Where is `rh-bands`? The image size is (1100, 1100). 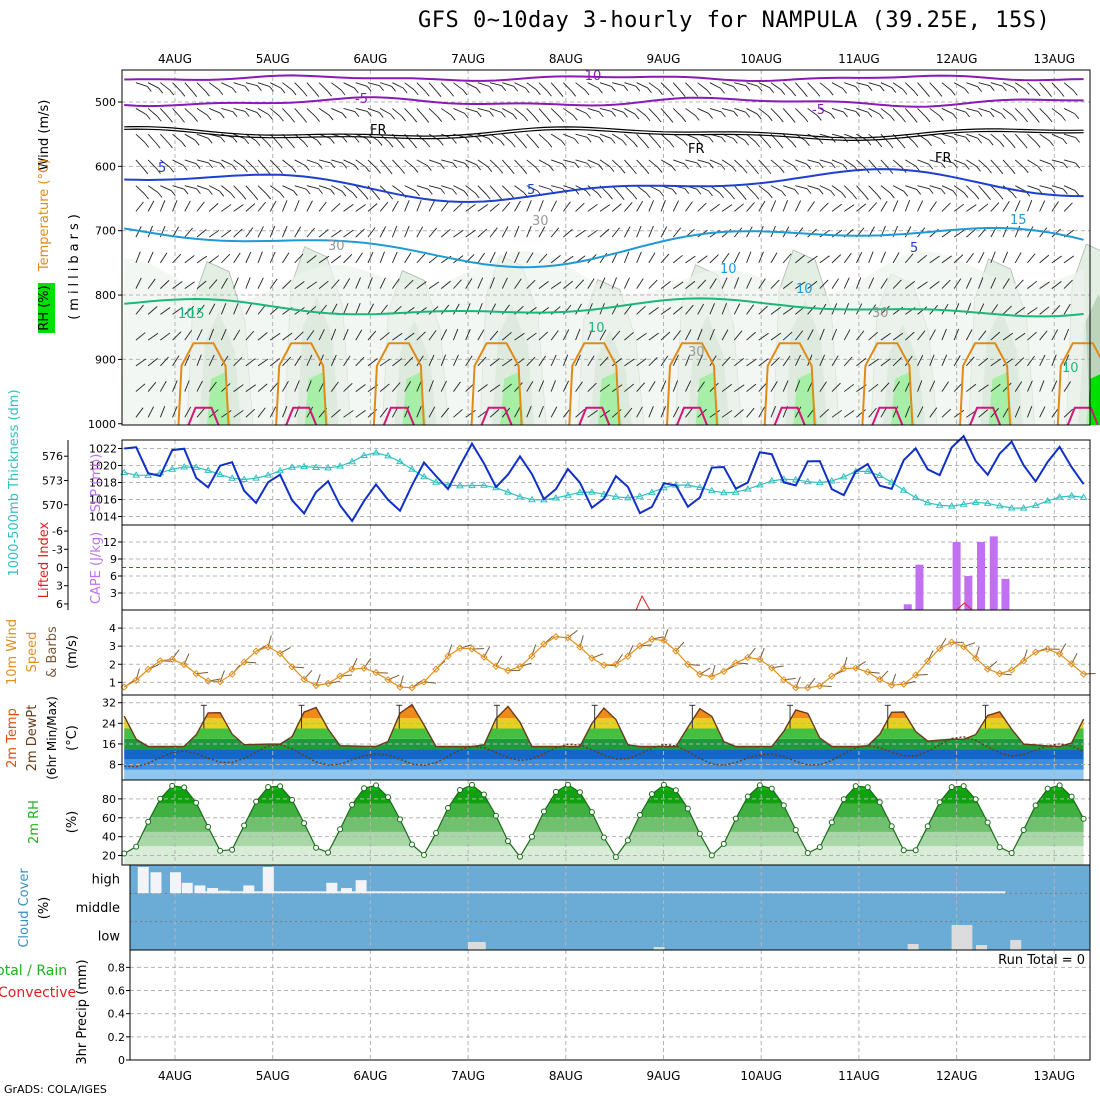
rh-bands is located at coordinates (604, 824).